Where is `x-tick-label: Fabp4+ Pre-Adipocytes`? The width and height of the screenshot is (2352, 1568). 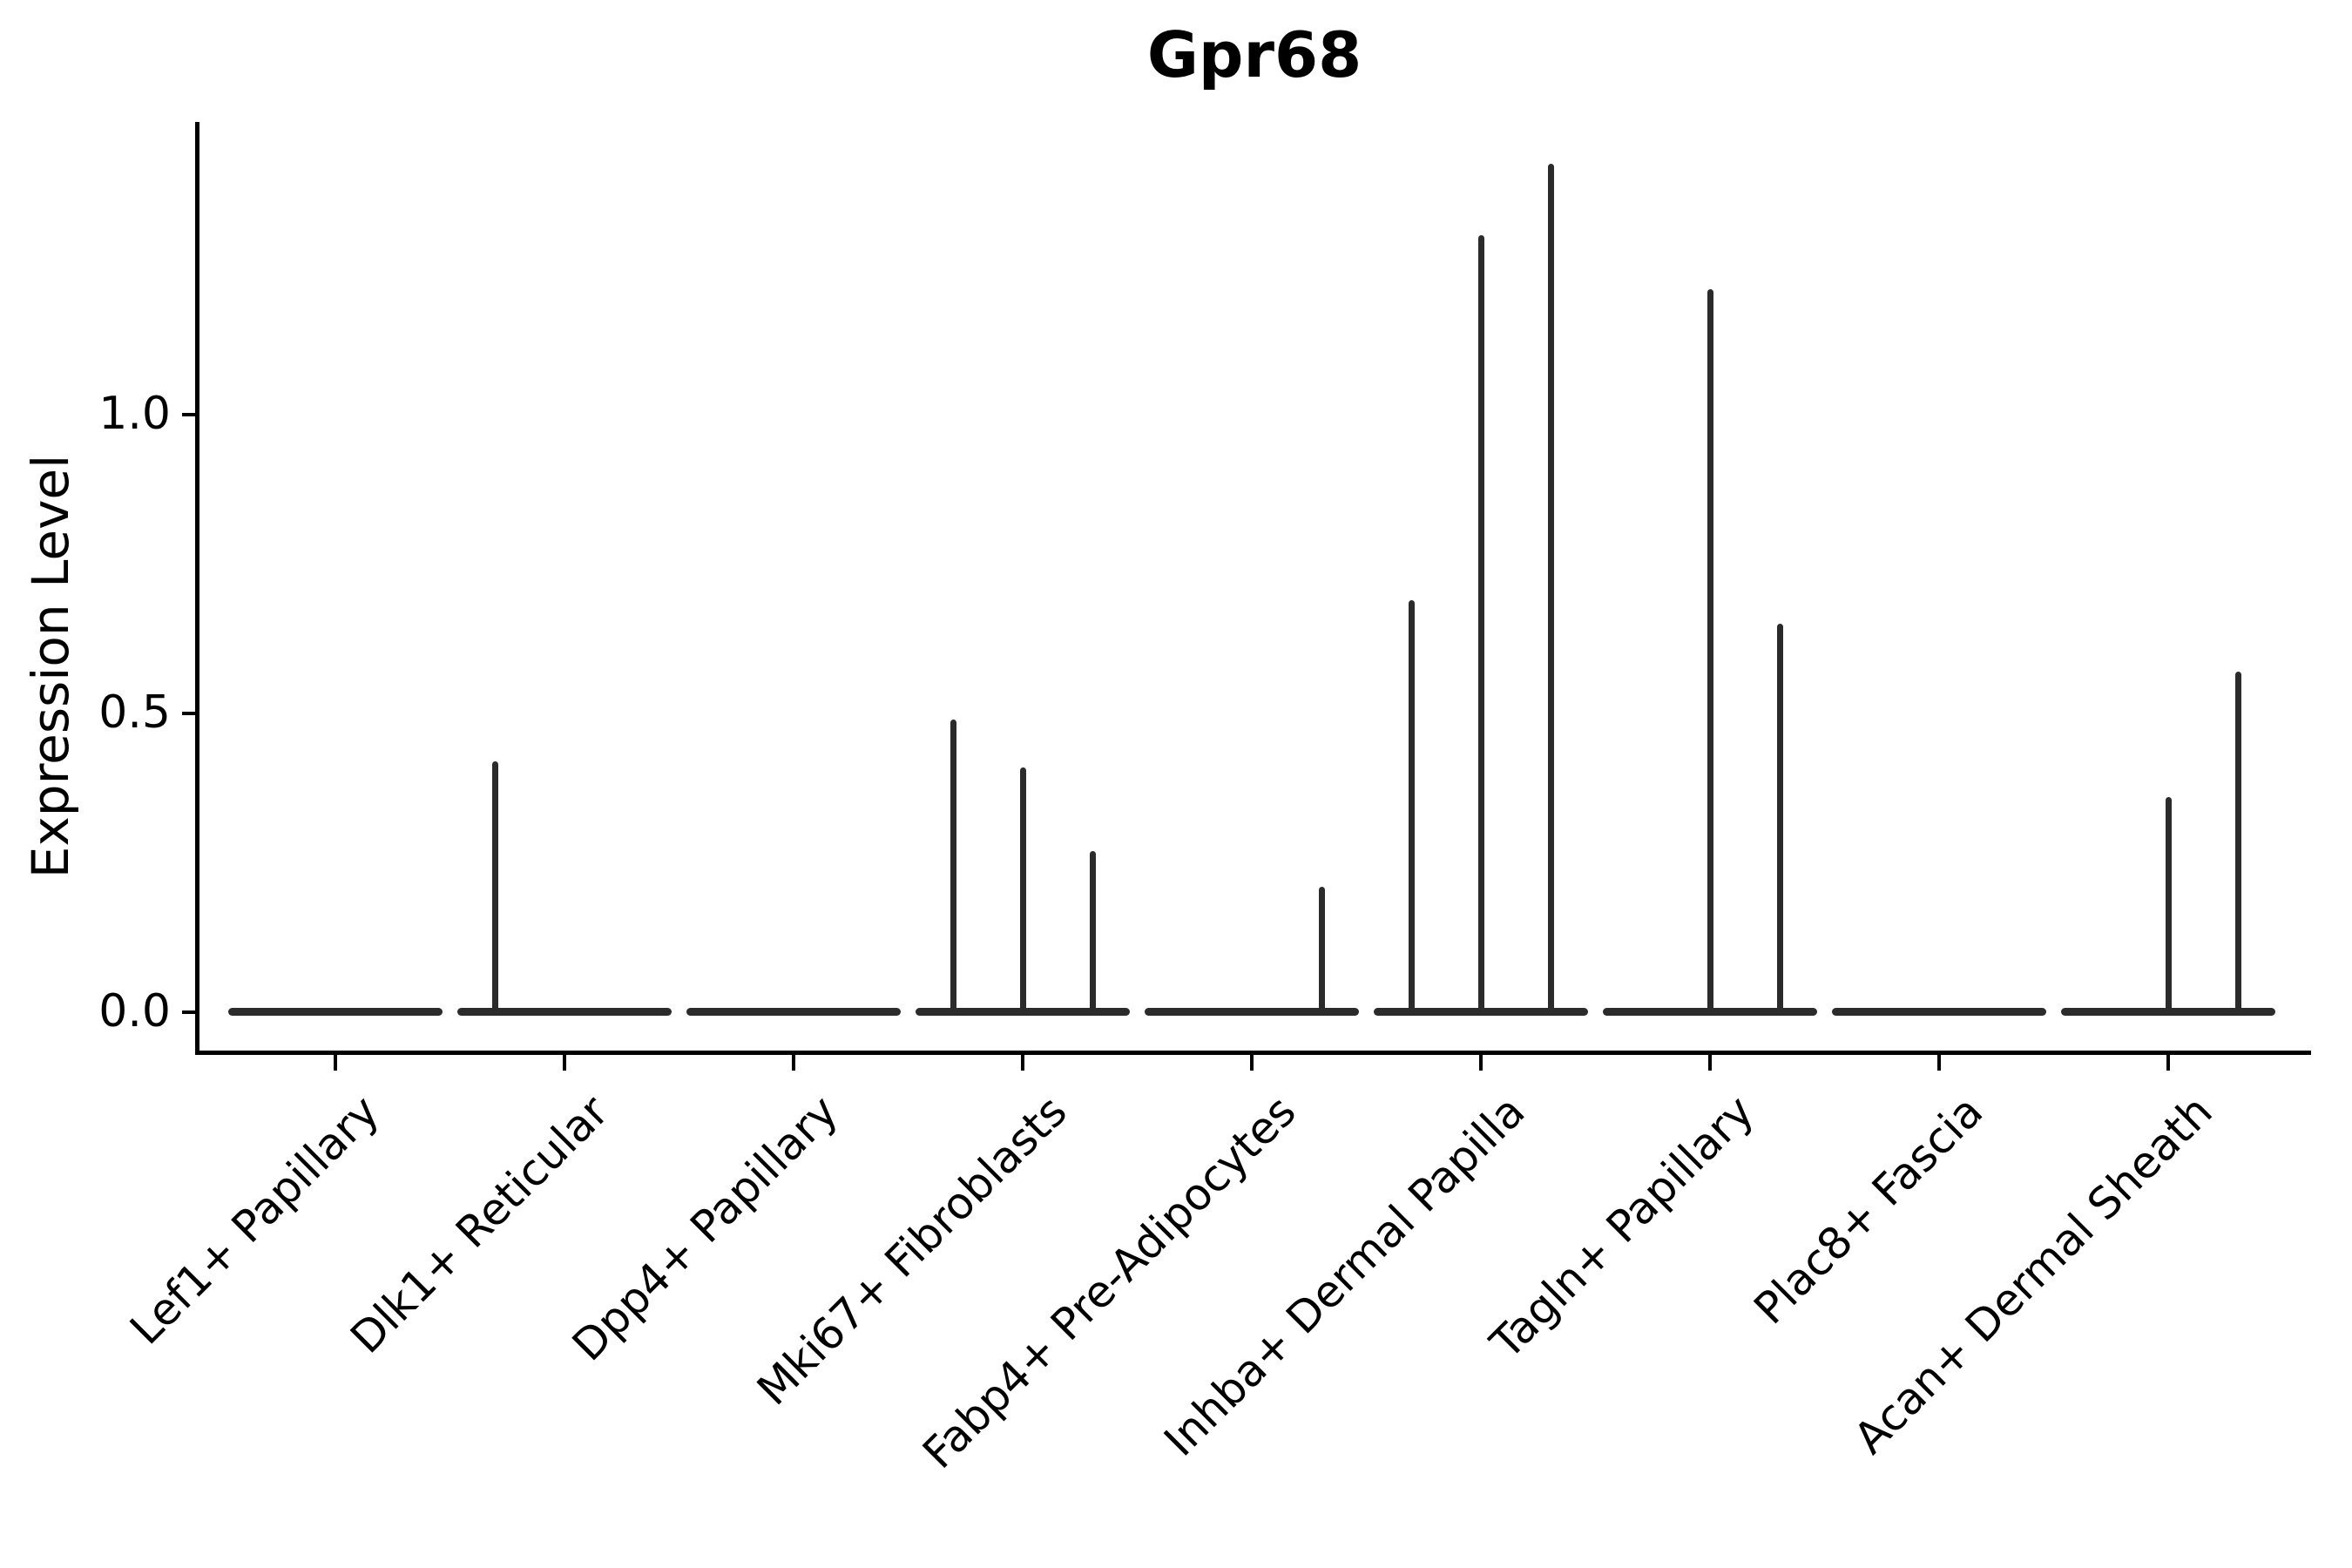
x-tick-label: Fabp4+ Pre-Adipocytes is located at coordinates (1109, 1282).